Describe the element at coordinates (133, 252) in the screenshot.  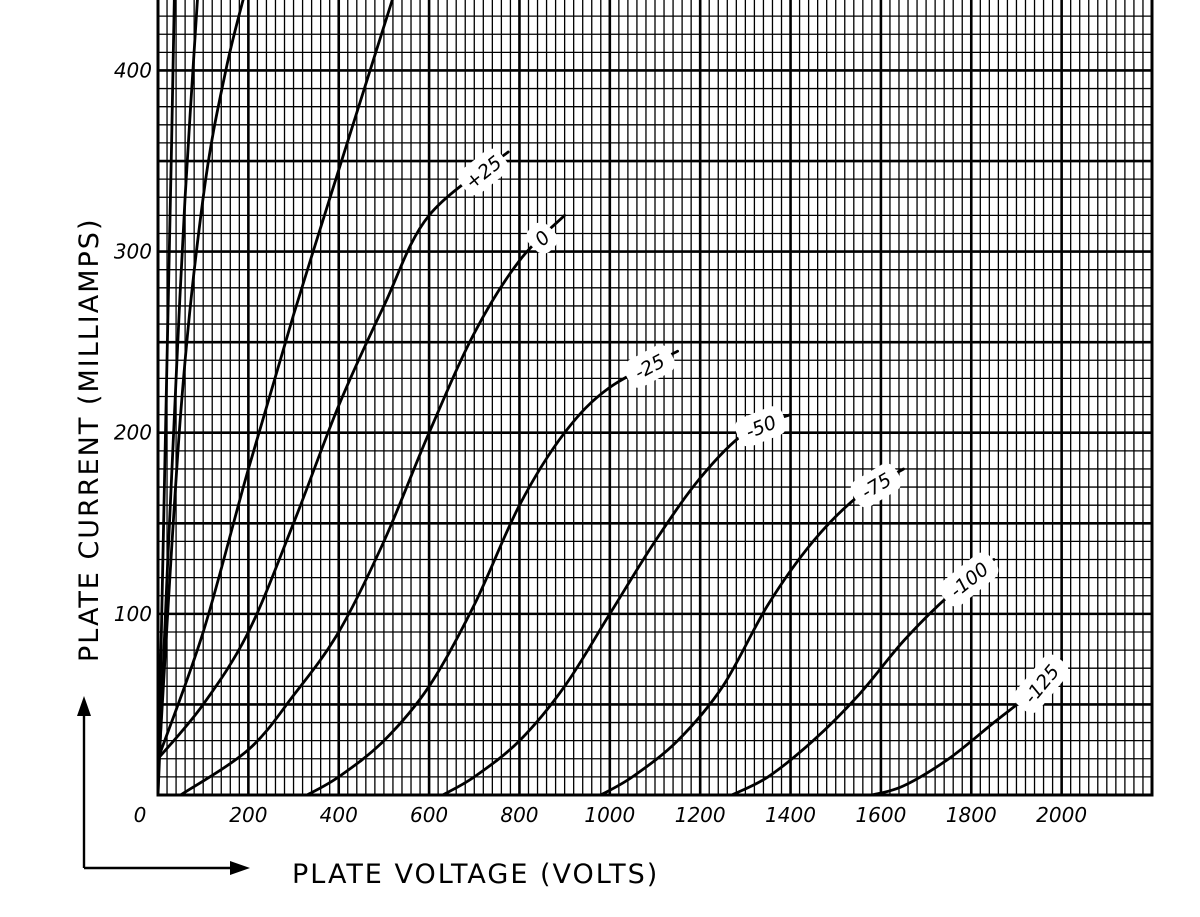
I see `y-tick-label: 300` at that location.